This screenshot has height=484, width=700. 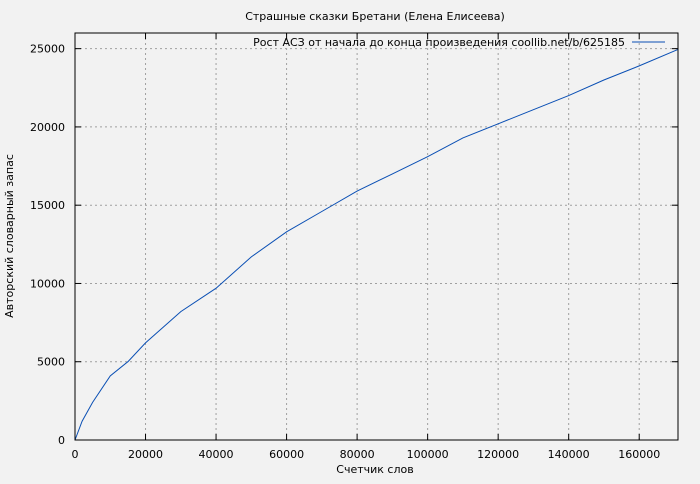 What do you see at coordinates (498, 454) in the screenshot?
I see `x-tick-label: 120000` at bounding box center [498, 454].